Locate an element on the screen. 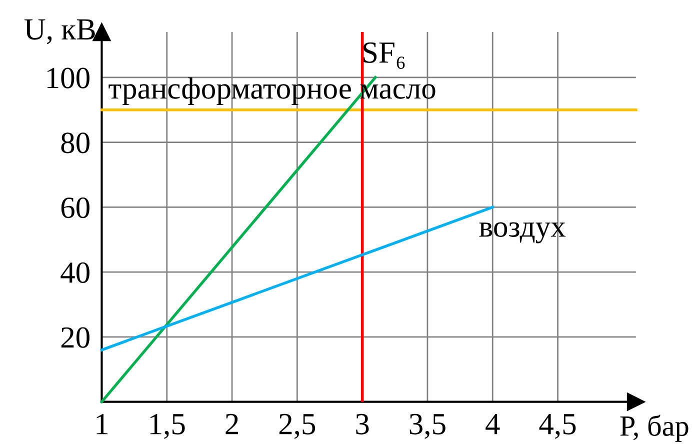  x-tick-label: 2,5 is located at coordinates (297, 426).